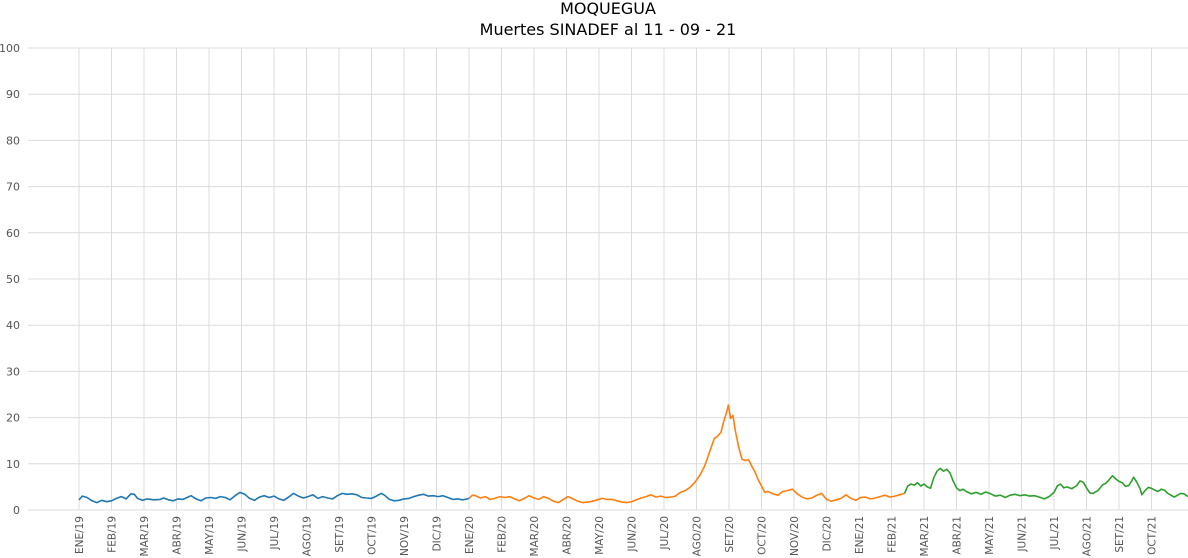  Describe the element at coordinates (210, 535) in the screenshot. I see `x-tick-label: MAY/19` at that location.